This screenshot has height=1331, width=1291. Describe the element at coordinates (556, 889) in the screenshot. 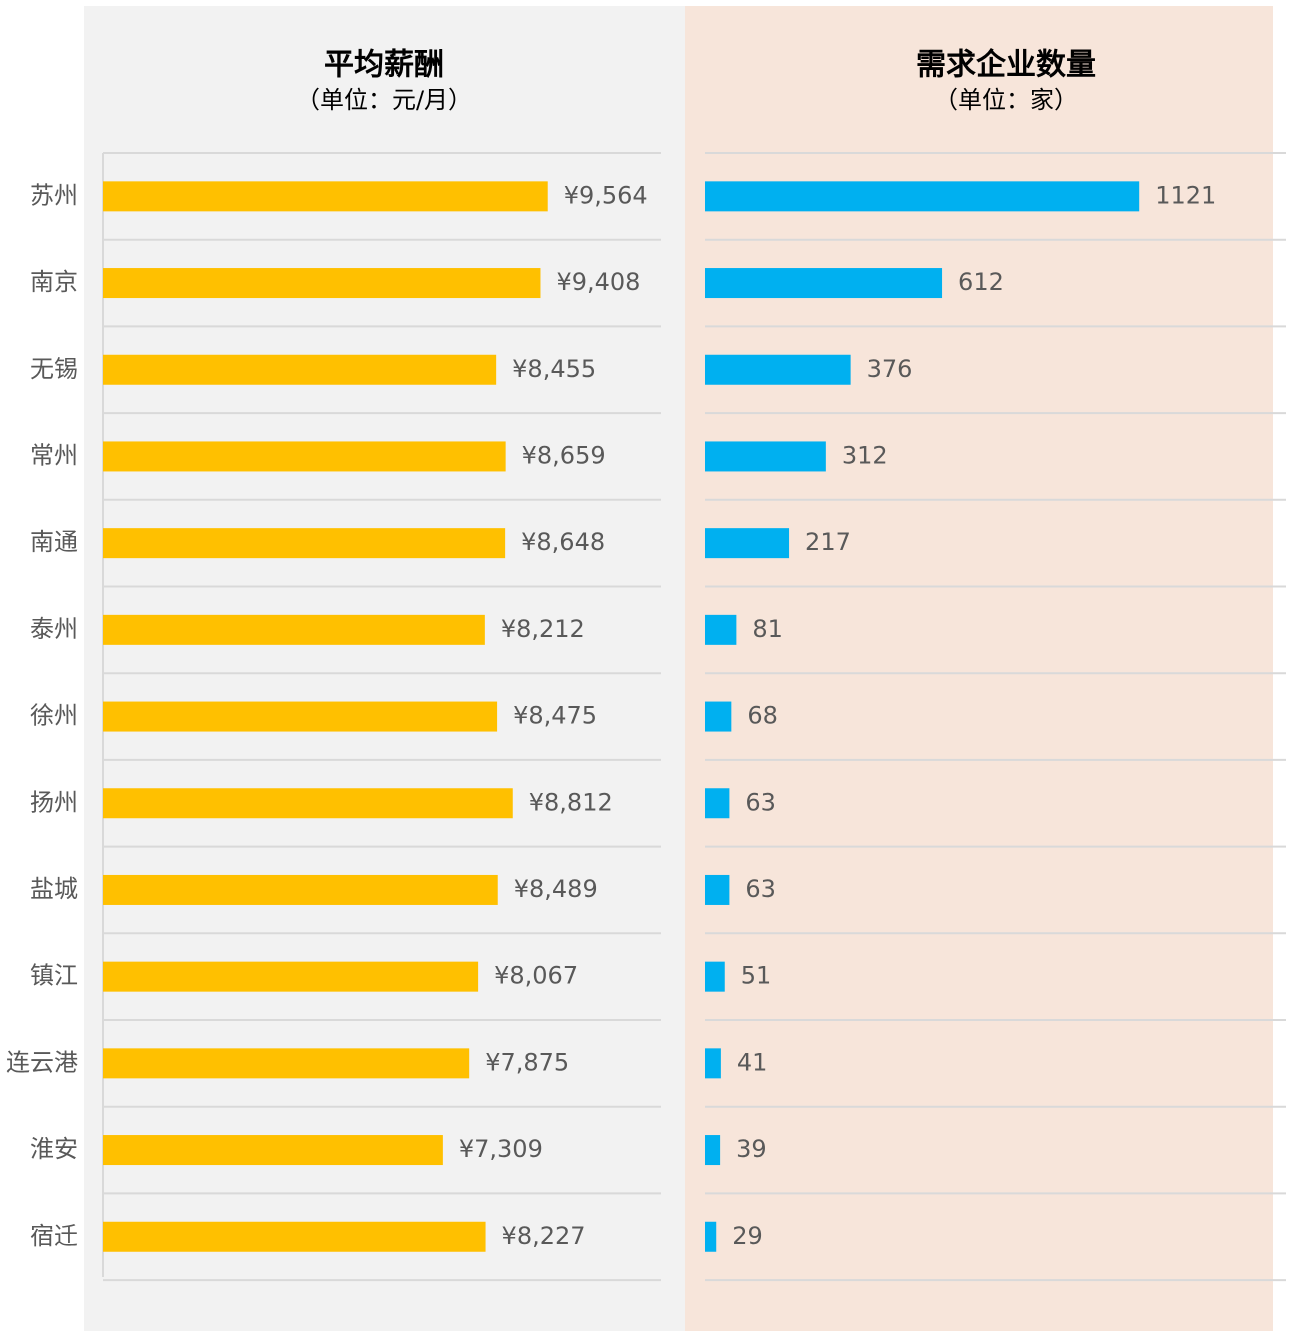

I see `value-label: ¥8,489` at that location.